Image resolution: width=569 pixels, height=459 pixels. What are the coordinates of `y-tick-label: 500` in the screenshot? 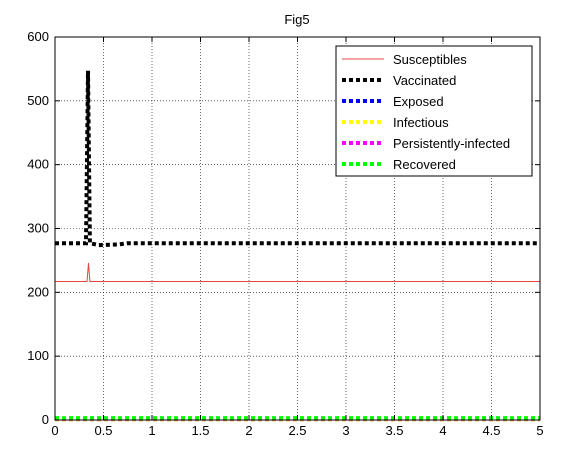 It's located at (38, 100).